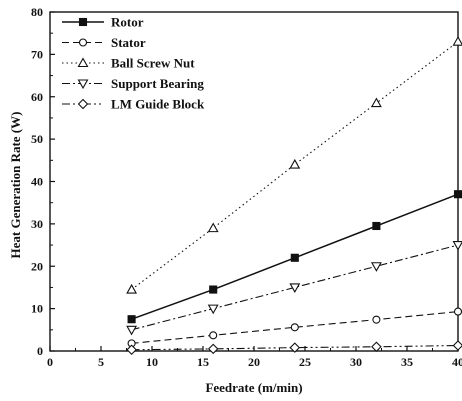  What do you see at coordinates (127, 22) in the screenshot?
I see `legend-label: Rotor` at bounding box center [127, 22].